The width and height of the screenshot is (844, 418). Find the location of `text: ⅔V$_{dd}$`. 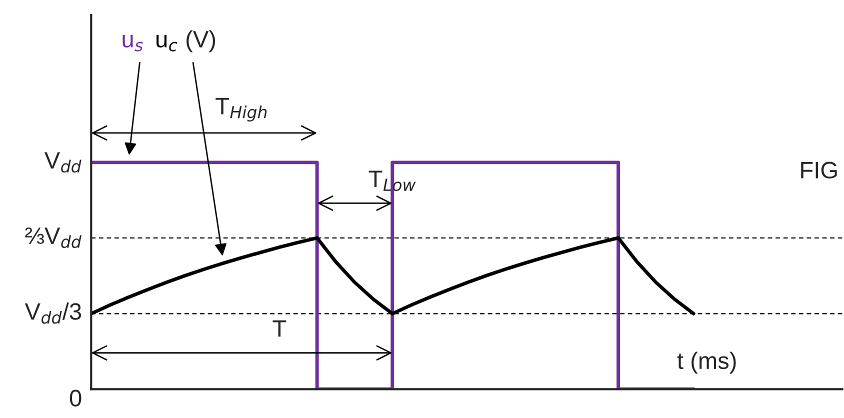

text: ⅔V$_{dd}$ is located at coordinates (53, 238).